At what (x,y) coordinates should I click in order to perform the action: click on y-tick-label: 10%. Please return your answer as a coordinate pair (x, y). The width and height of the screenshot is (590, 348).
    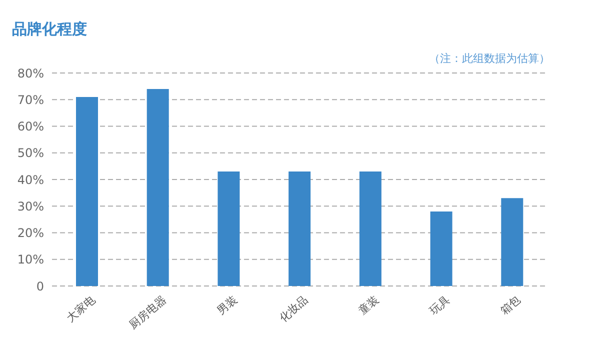
    Looking at the image, I should click on (30, 259).